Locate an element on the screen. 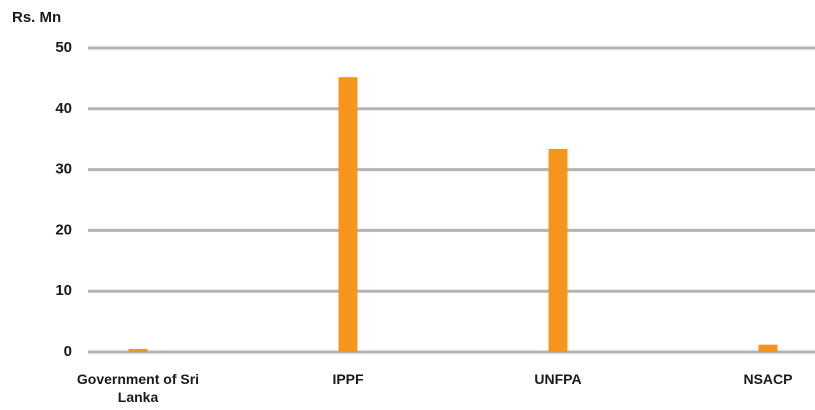 This screenshot has height=410, width=815. x-tick-label: Government of Sri Lanka is located at coordinates (138, 388).